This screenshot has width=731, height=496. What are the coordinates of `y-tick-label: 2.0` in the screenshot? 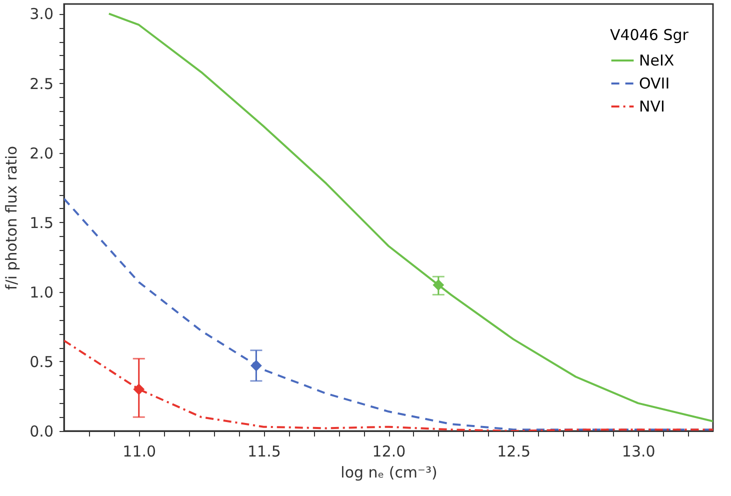 It's located at (42, 153).